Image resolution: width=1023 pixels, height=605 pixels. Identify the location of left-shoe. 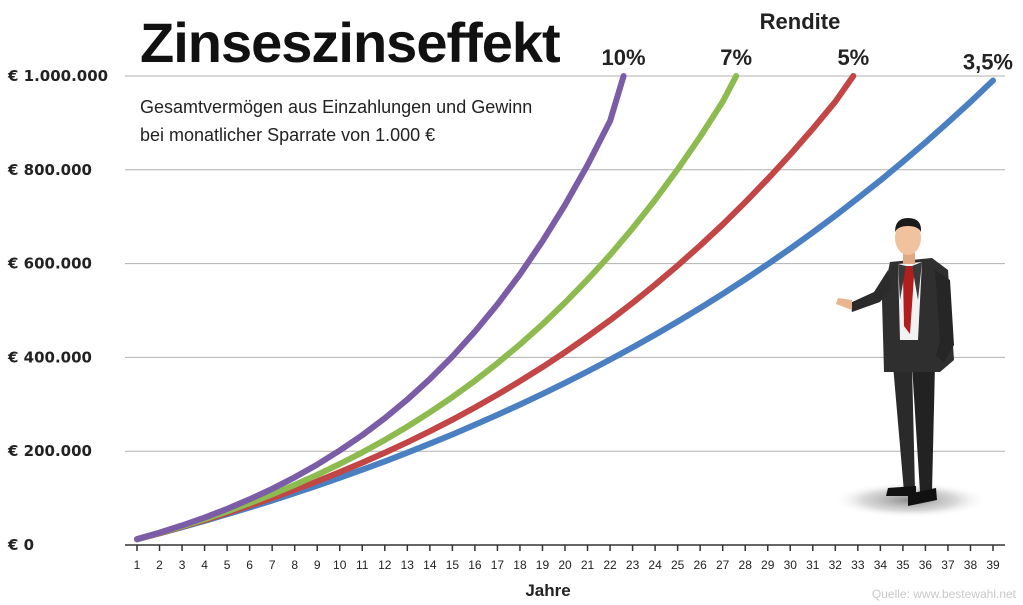
(901, 491).